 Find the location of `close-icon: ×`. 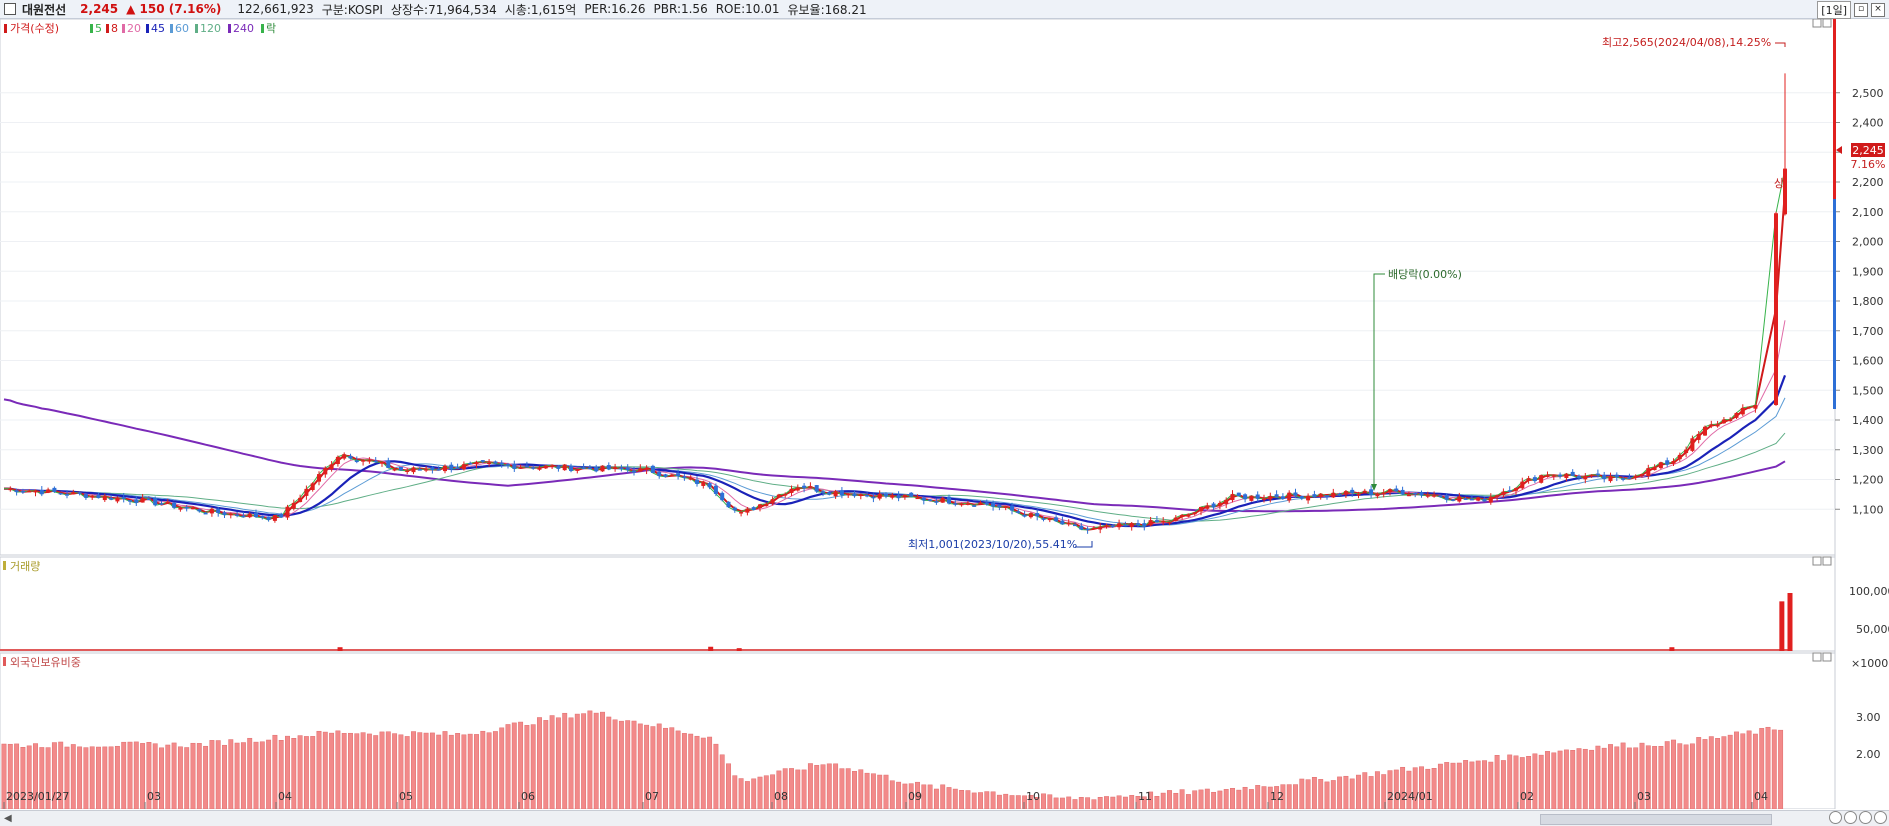

close-icon: × is located at coordinates (1878, 10).